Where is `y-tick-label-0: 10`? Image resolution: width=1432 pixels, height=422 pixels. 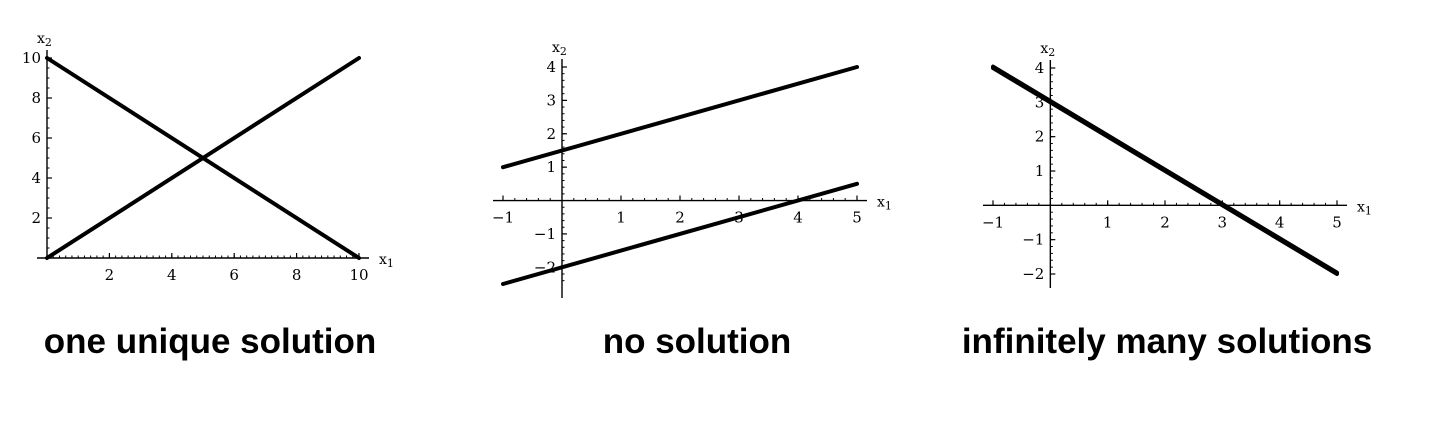
y-tick-label-0: 10 is located at coordinates (31, 58).